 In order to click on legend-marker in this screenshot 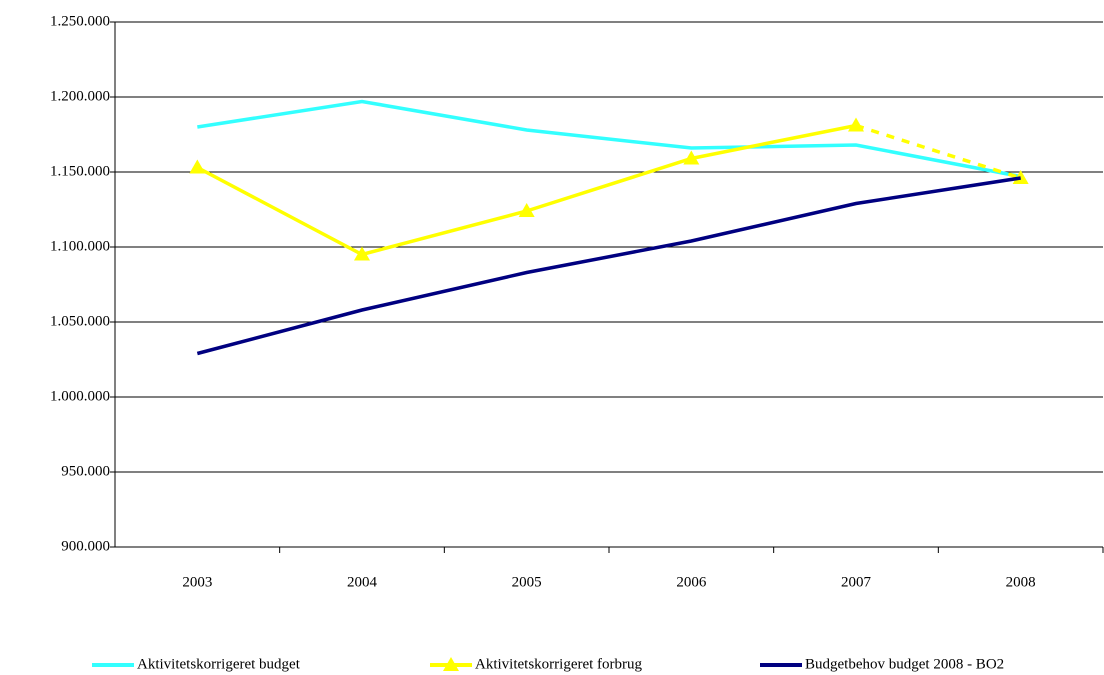, I will do `click(451, 664)`.